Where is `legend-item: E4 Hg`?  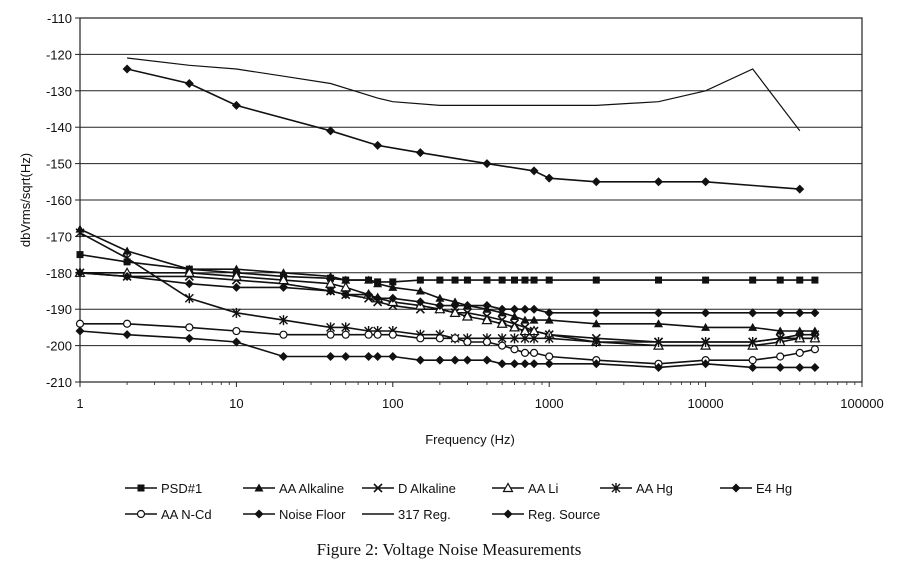 legend-item: E4 Hg is located at coordinates (756, 488).